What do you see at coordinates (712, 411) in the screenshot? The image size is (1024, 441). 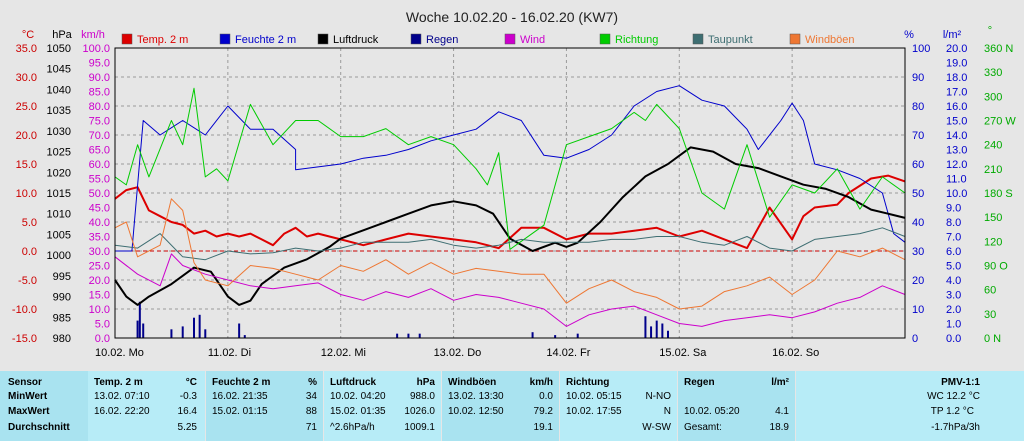 I see `regen-max-time: 10.02. 05:20` at bounding box center [712, 411].